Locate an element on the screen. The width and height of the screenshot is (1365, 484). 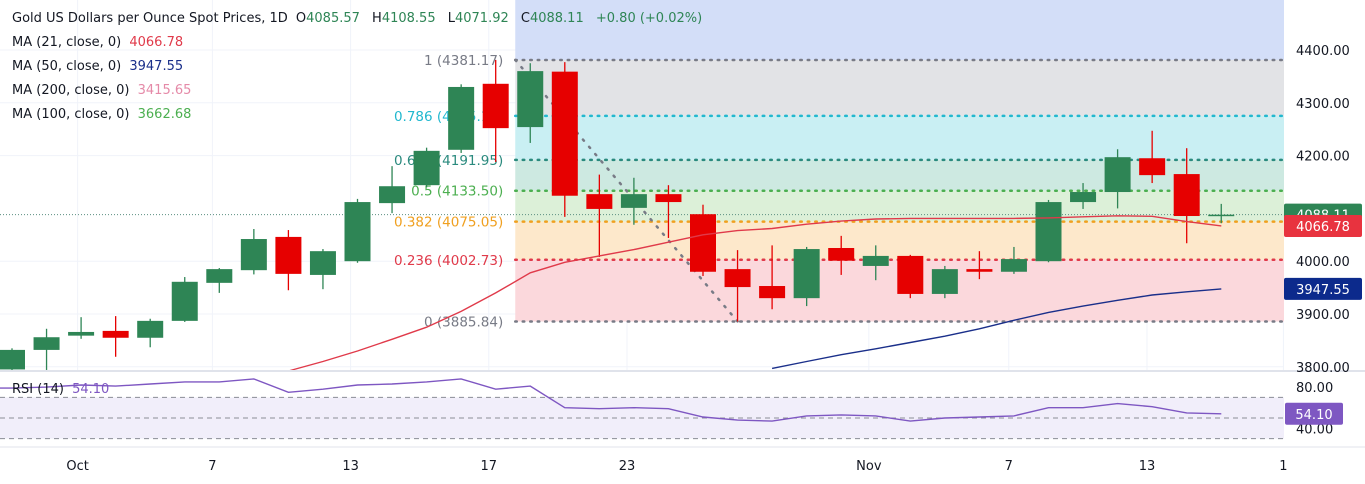
time-axis-label: Oct is located at coordinates (77, 466).